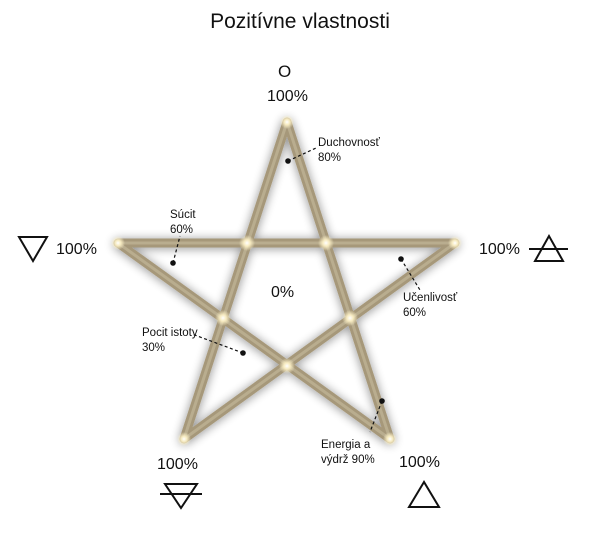 This screenshot has width=600, height=560. Describe the element at coordinates (548, 247) in the screenshot. I see `air-symbol-icon` at that location.